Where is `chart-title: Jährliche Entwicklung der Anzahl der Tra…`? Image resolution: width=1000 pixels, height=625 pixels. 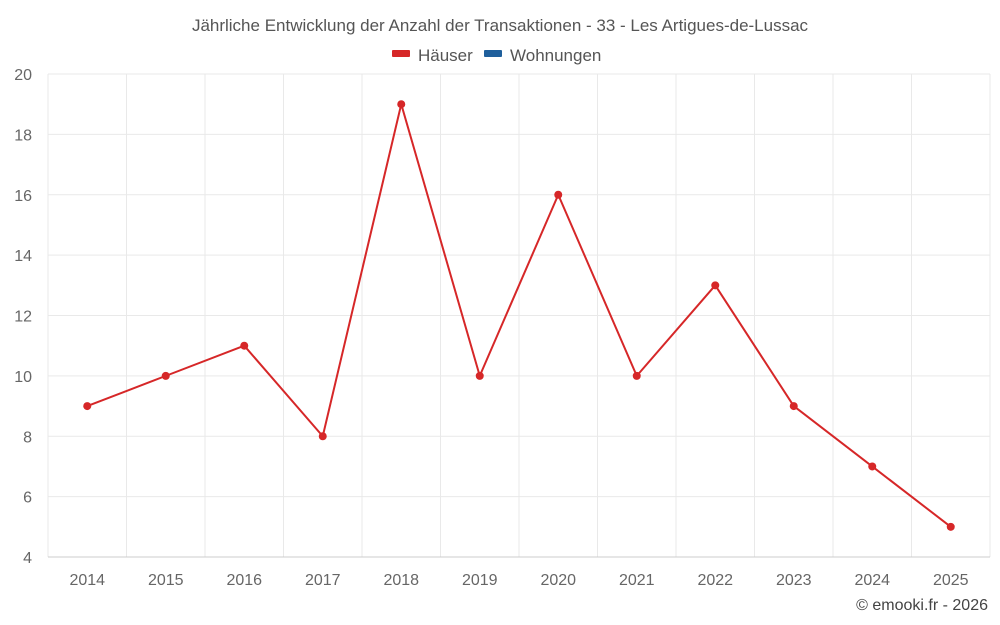
chart-title: Jährliche Entwicklung der Anzahl der Tra… is located at coordinates (500, 25).